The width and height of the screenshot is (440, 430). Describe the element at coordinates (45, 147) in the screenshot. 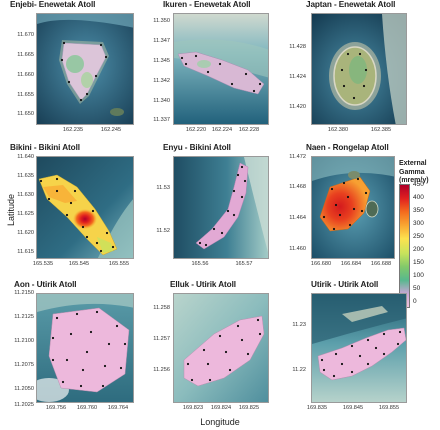

I see `panel-title-bikini: Bikini - Bikini Atoll` at that location.